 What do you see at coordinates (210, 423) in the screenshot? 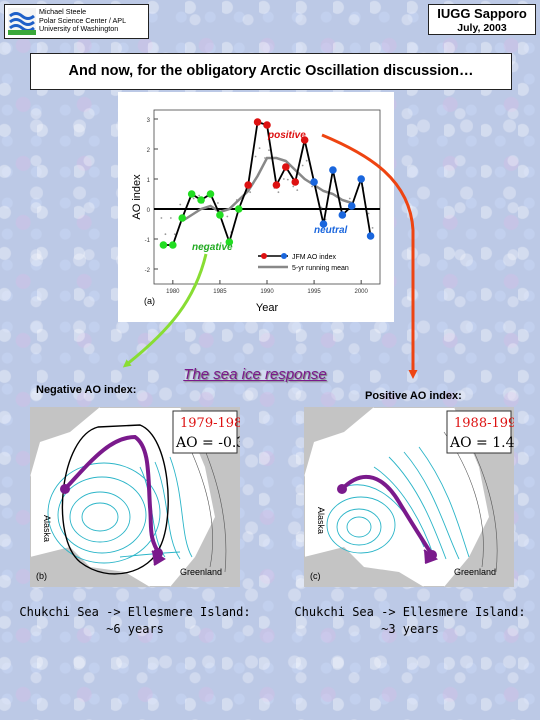
I see `period-label: 1979-1987:` at bounding box center [210, 423].